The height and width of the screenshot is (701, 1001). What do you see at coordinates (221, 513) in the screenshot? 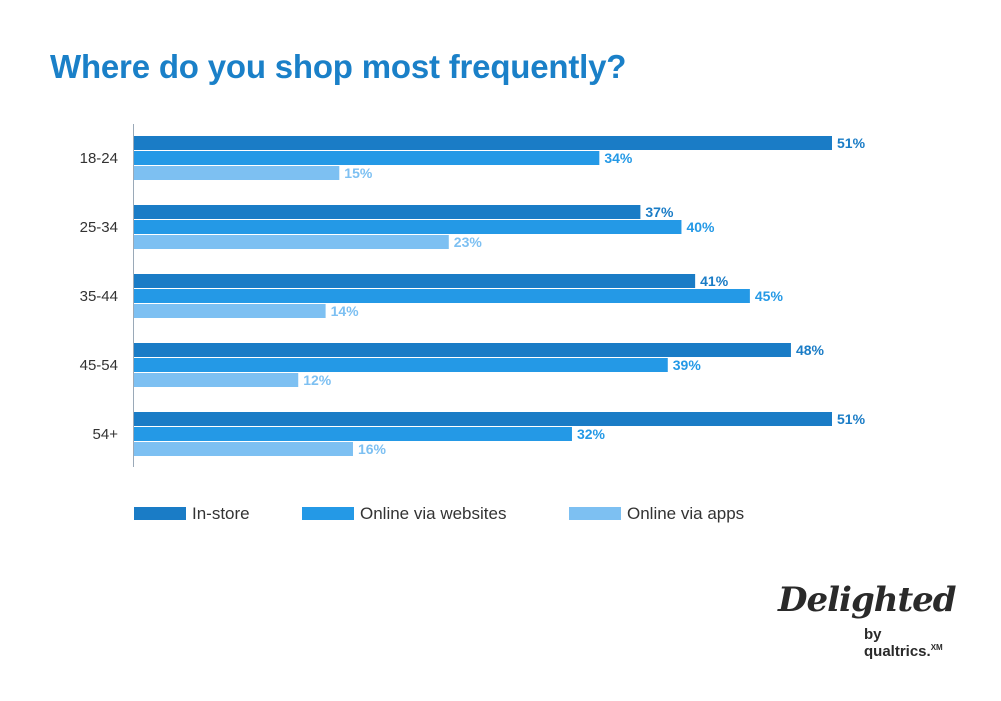
I see `legend-label-in-store: In-store` at bounding box center [221, 513].